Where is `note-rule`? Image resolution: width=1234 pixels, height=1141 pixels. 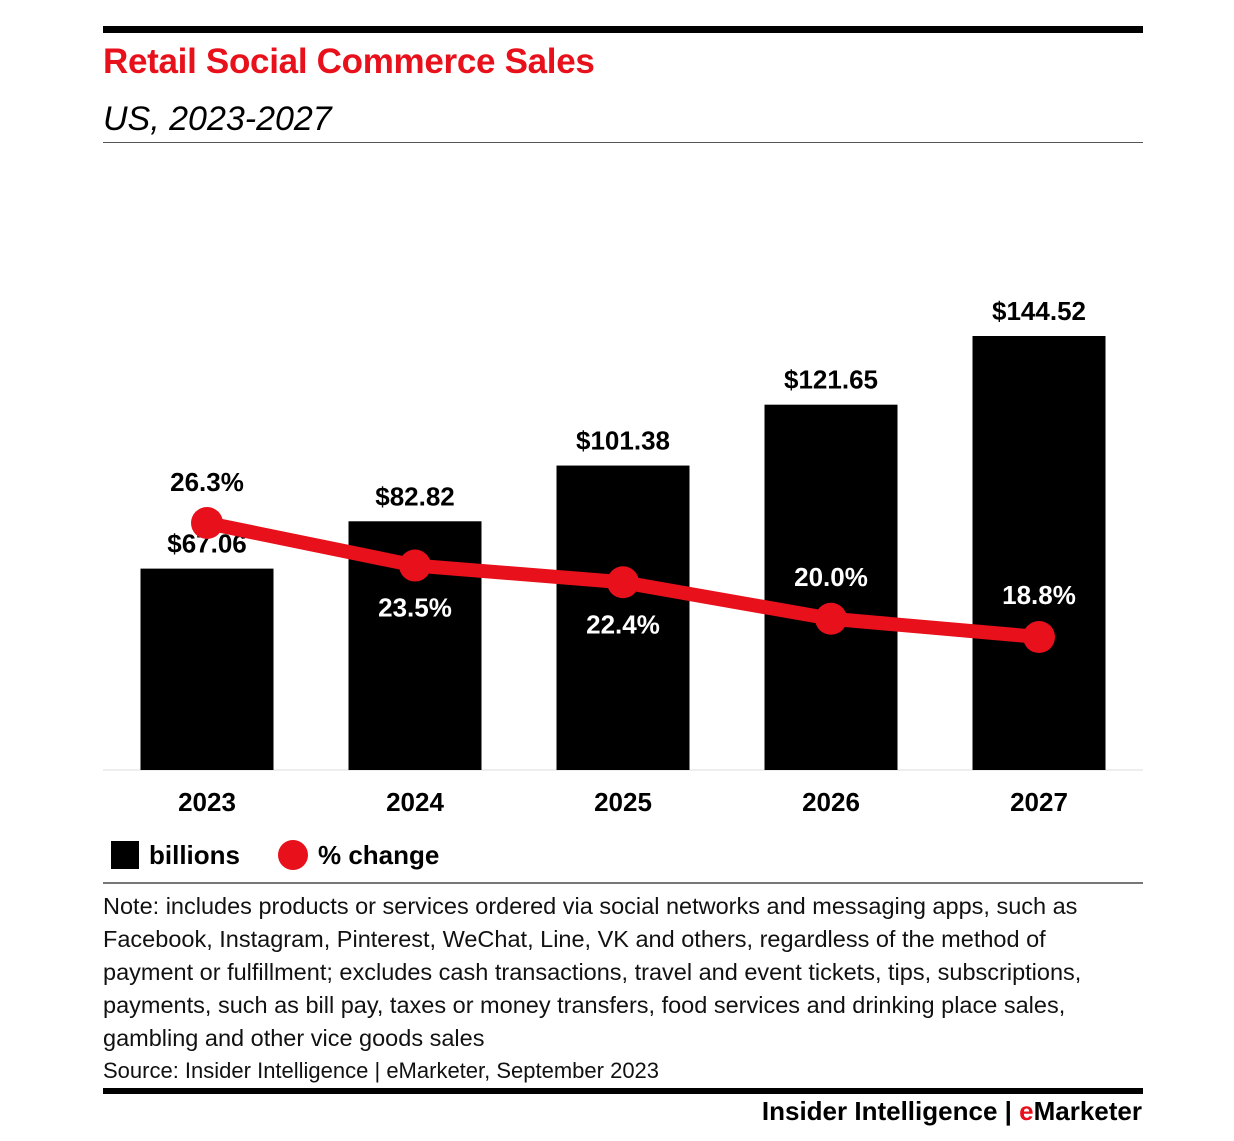
note-rule is located at coordinates (623, 883).